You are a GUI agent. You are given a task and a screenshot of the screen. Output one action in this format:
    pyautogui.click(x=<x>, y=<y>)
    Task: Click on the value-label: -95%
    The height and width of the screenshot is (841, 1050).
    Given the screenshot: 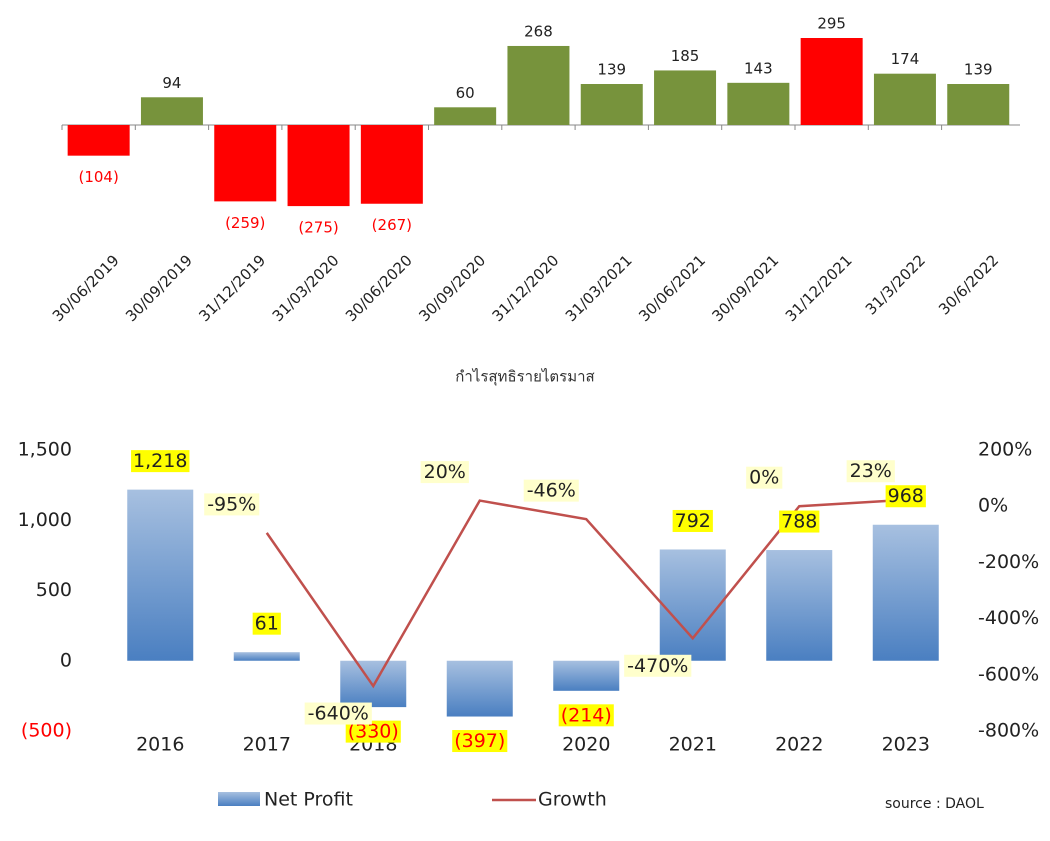 What is the action you would take?
    pyautogui.click(x=231, y=504)
    